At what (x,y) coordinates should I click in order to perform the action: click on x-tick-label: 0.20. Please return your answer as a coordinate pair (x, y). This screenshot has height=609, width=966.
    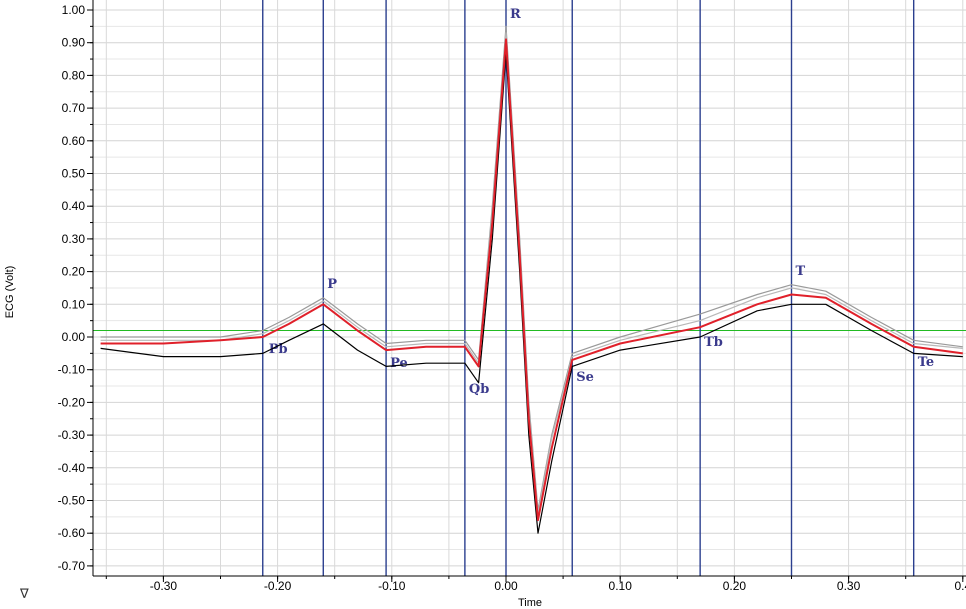
    Looking at the image, I should click on (735, 586).